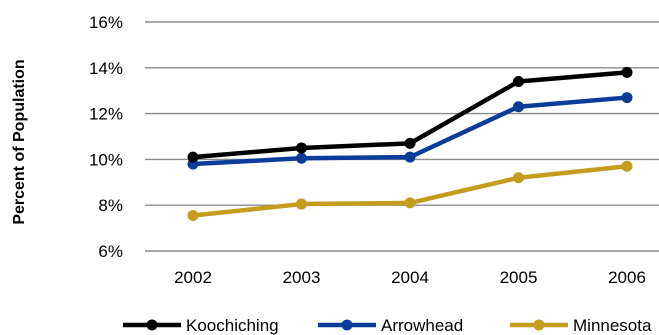 Image resolution: width=659 pixels, height=335 pixels. Describe the element at coordinates (612, 325) in the screenshot. I see `legend-label: Minnesota` at that location.